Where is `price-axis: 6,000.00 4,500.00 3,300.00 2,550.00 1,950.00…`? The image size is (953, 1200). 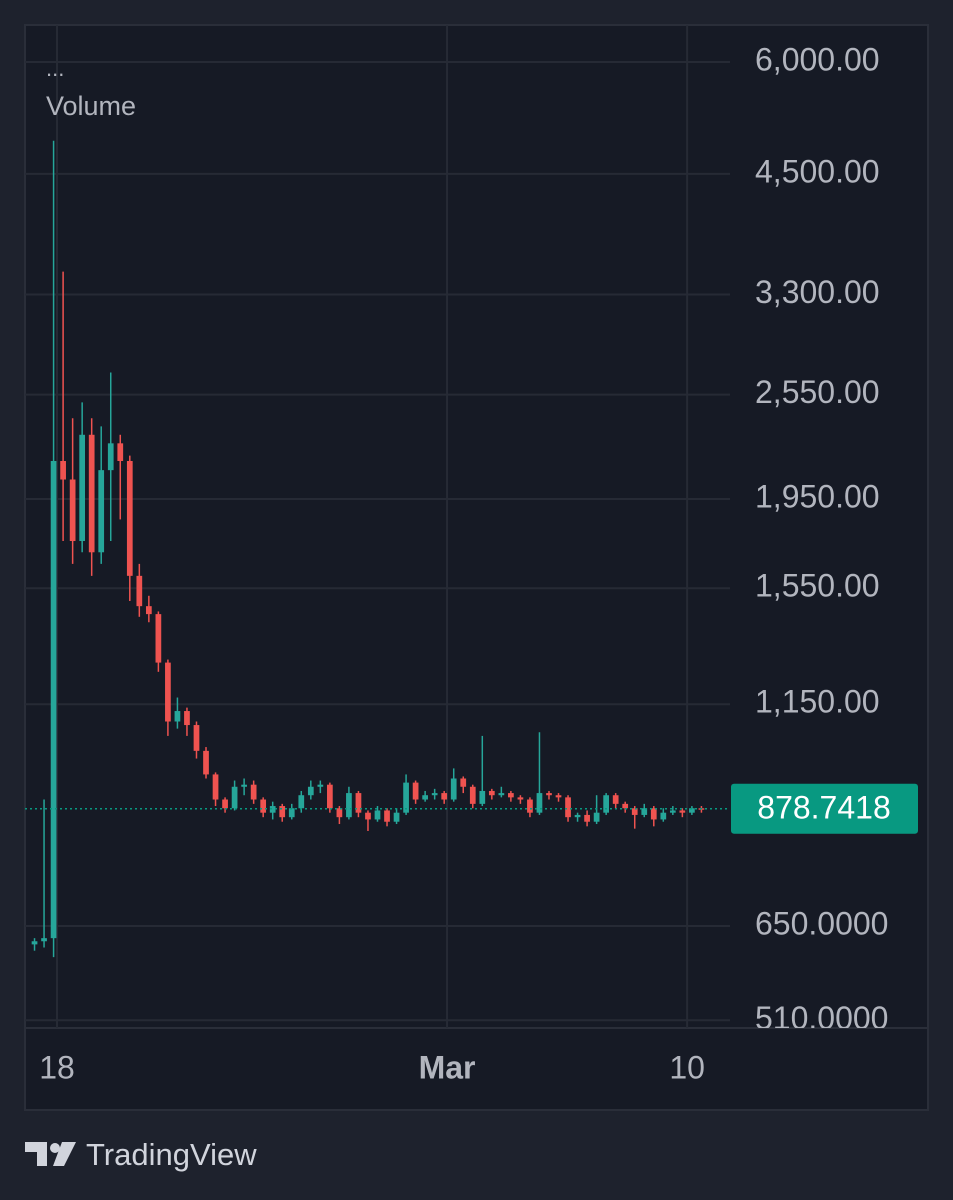
price-axis: 6,000.00 4,500.00 3,300.00 2,550.00 1,950.00… is located at coordinates (821, 539).